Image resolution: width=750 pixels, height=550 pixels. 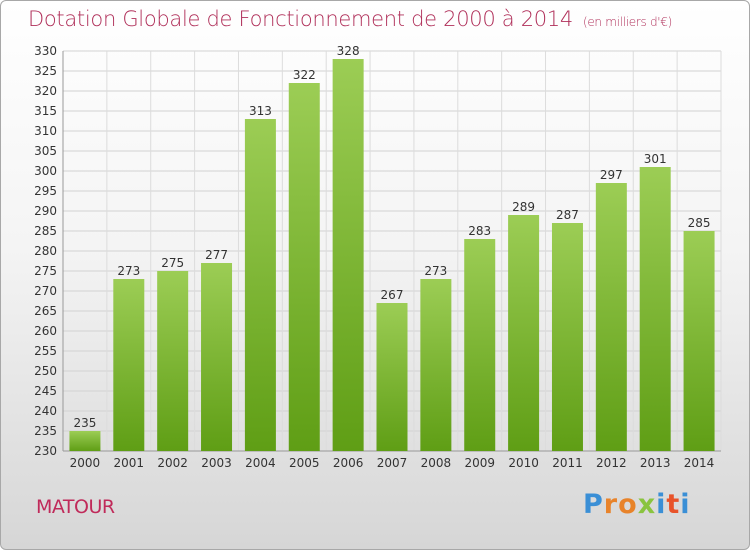 I want to click on chart-units: (en milliers d'€), so click(x=627, y=22).